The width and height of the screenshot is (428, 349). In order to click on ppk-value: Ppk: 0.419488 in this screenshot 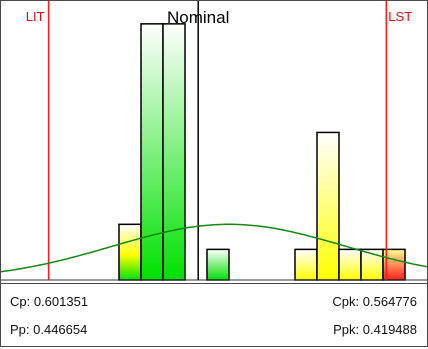, I will do `click(375, 329)`.